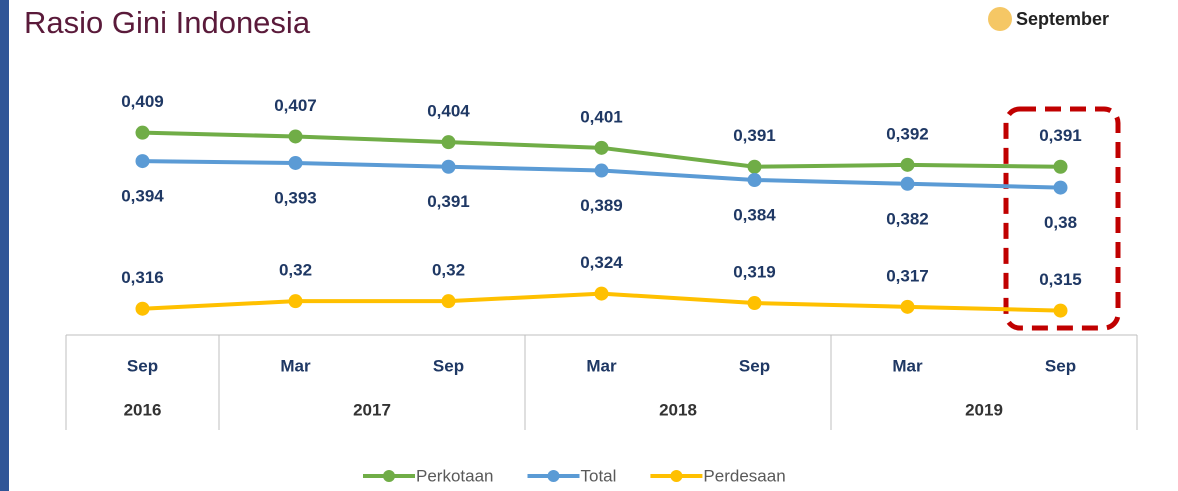 Image resolution: width=1178 pixels, height=491 pixels. I want to click on year-label: 2017, so click(372, 409).